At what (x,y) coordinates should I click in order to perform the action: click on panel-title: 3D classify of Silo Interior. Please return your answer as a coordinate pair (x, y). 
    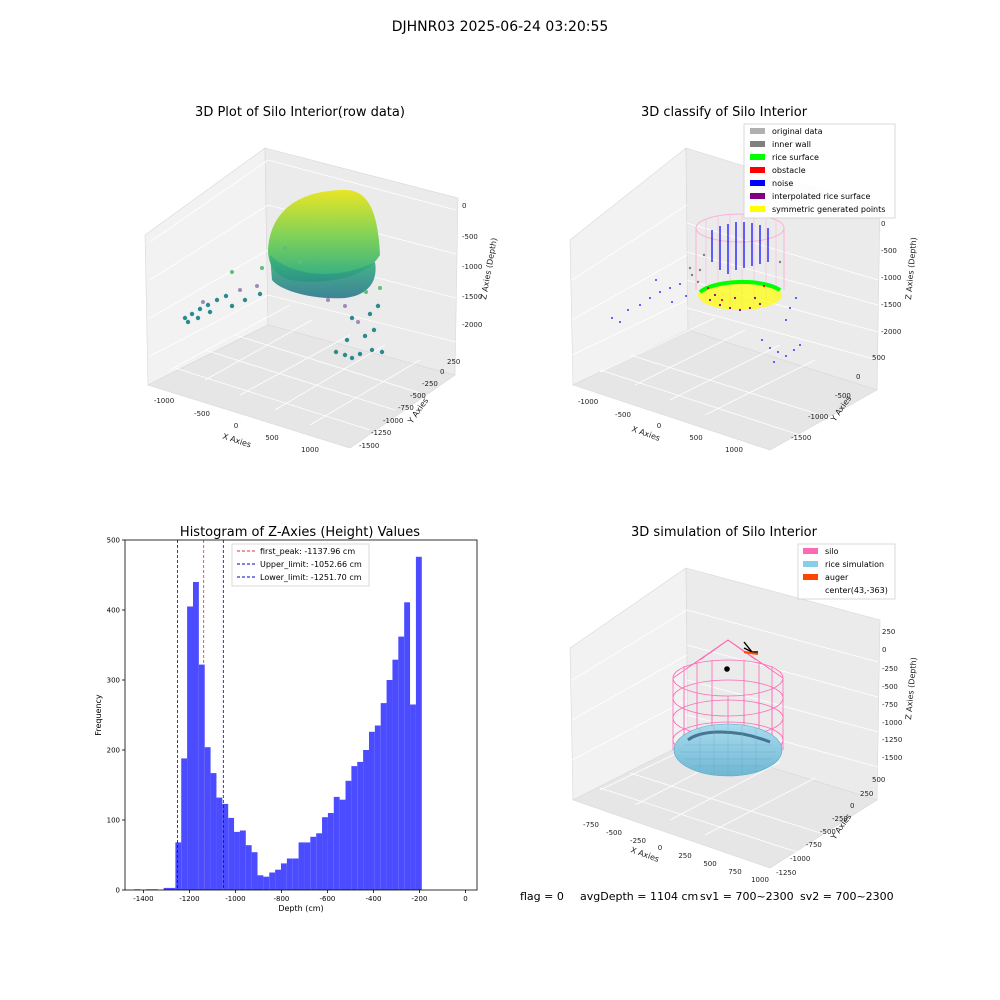
    Looking at the image, I should click on (724, 112).